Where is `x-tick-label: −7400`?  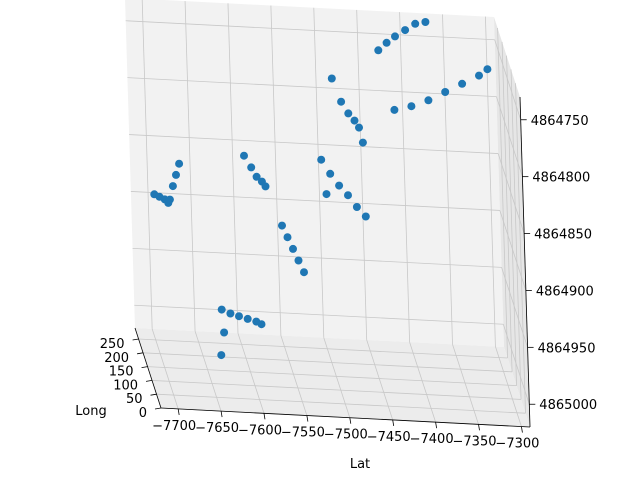 x-tick-label: −7400 is located at coordinates (432, 439).